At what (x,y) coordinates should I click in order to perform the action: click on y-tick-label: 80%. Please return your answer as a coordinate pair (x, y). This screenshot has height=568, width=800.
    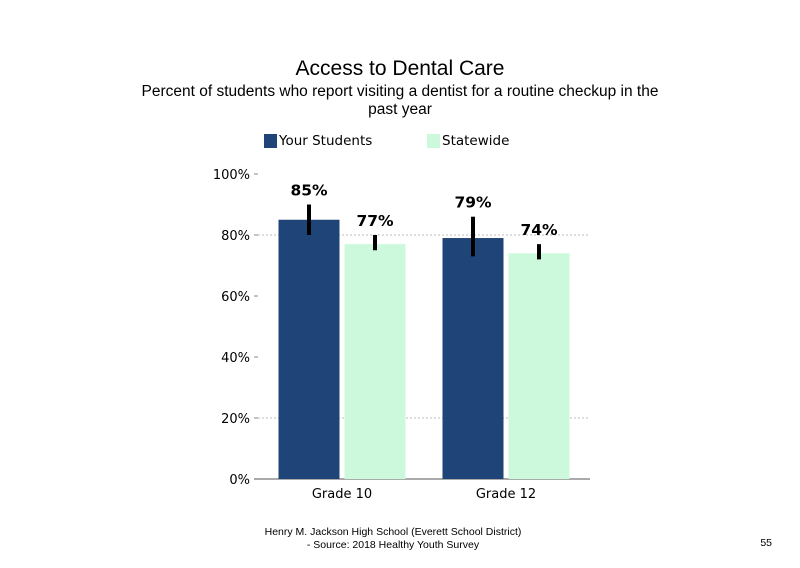
    Looking at the image, I should click on (235, 236).